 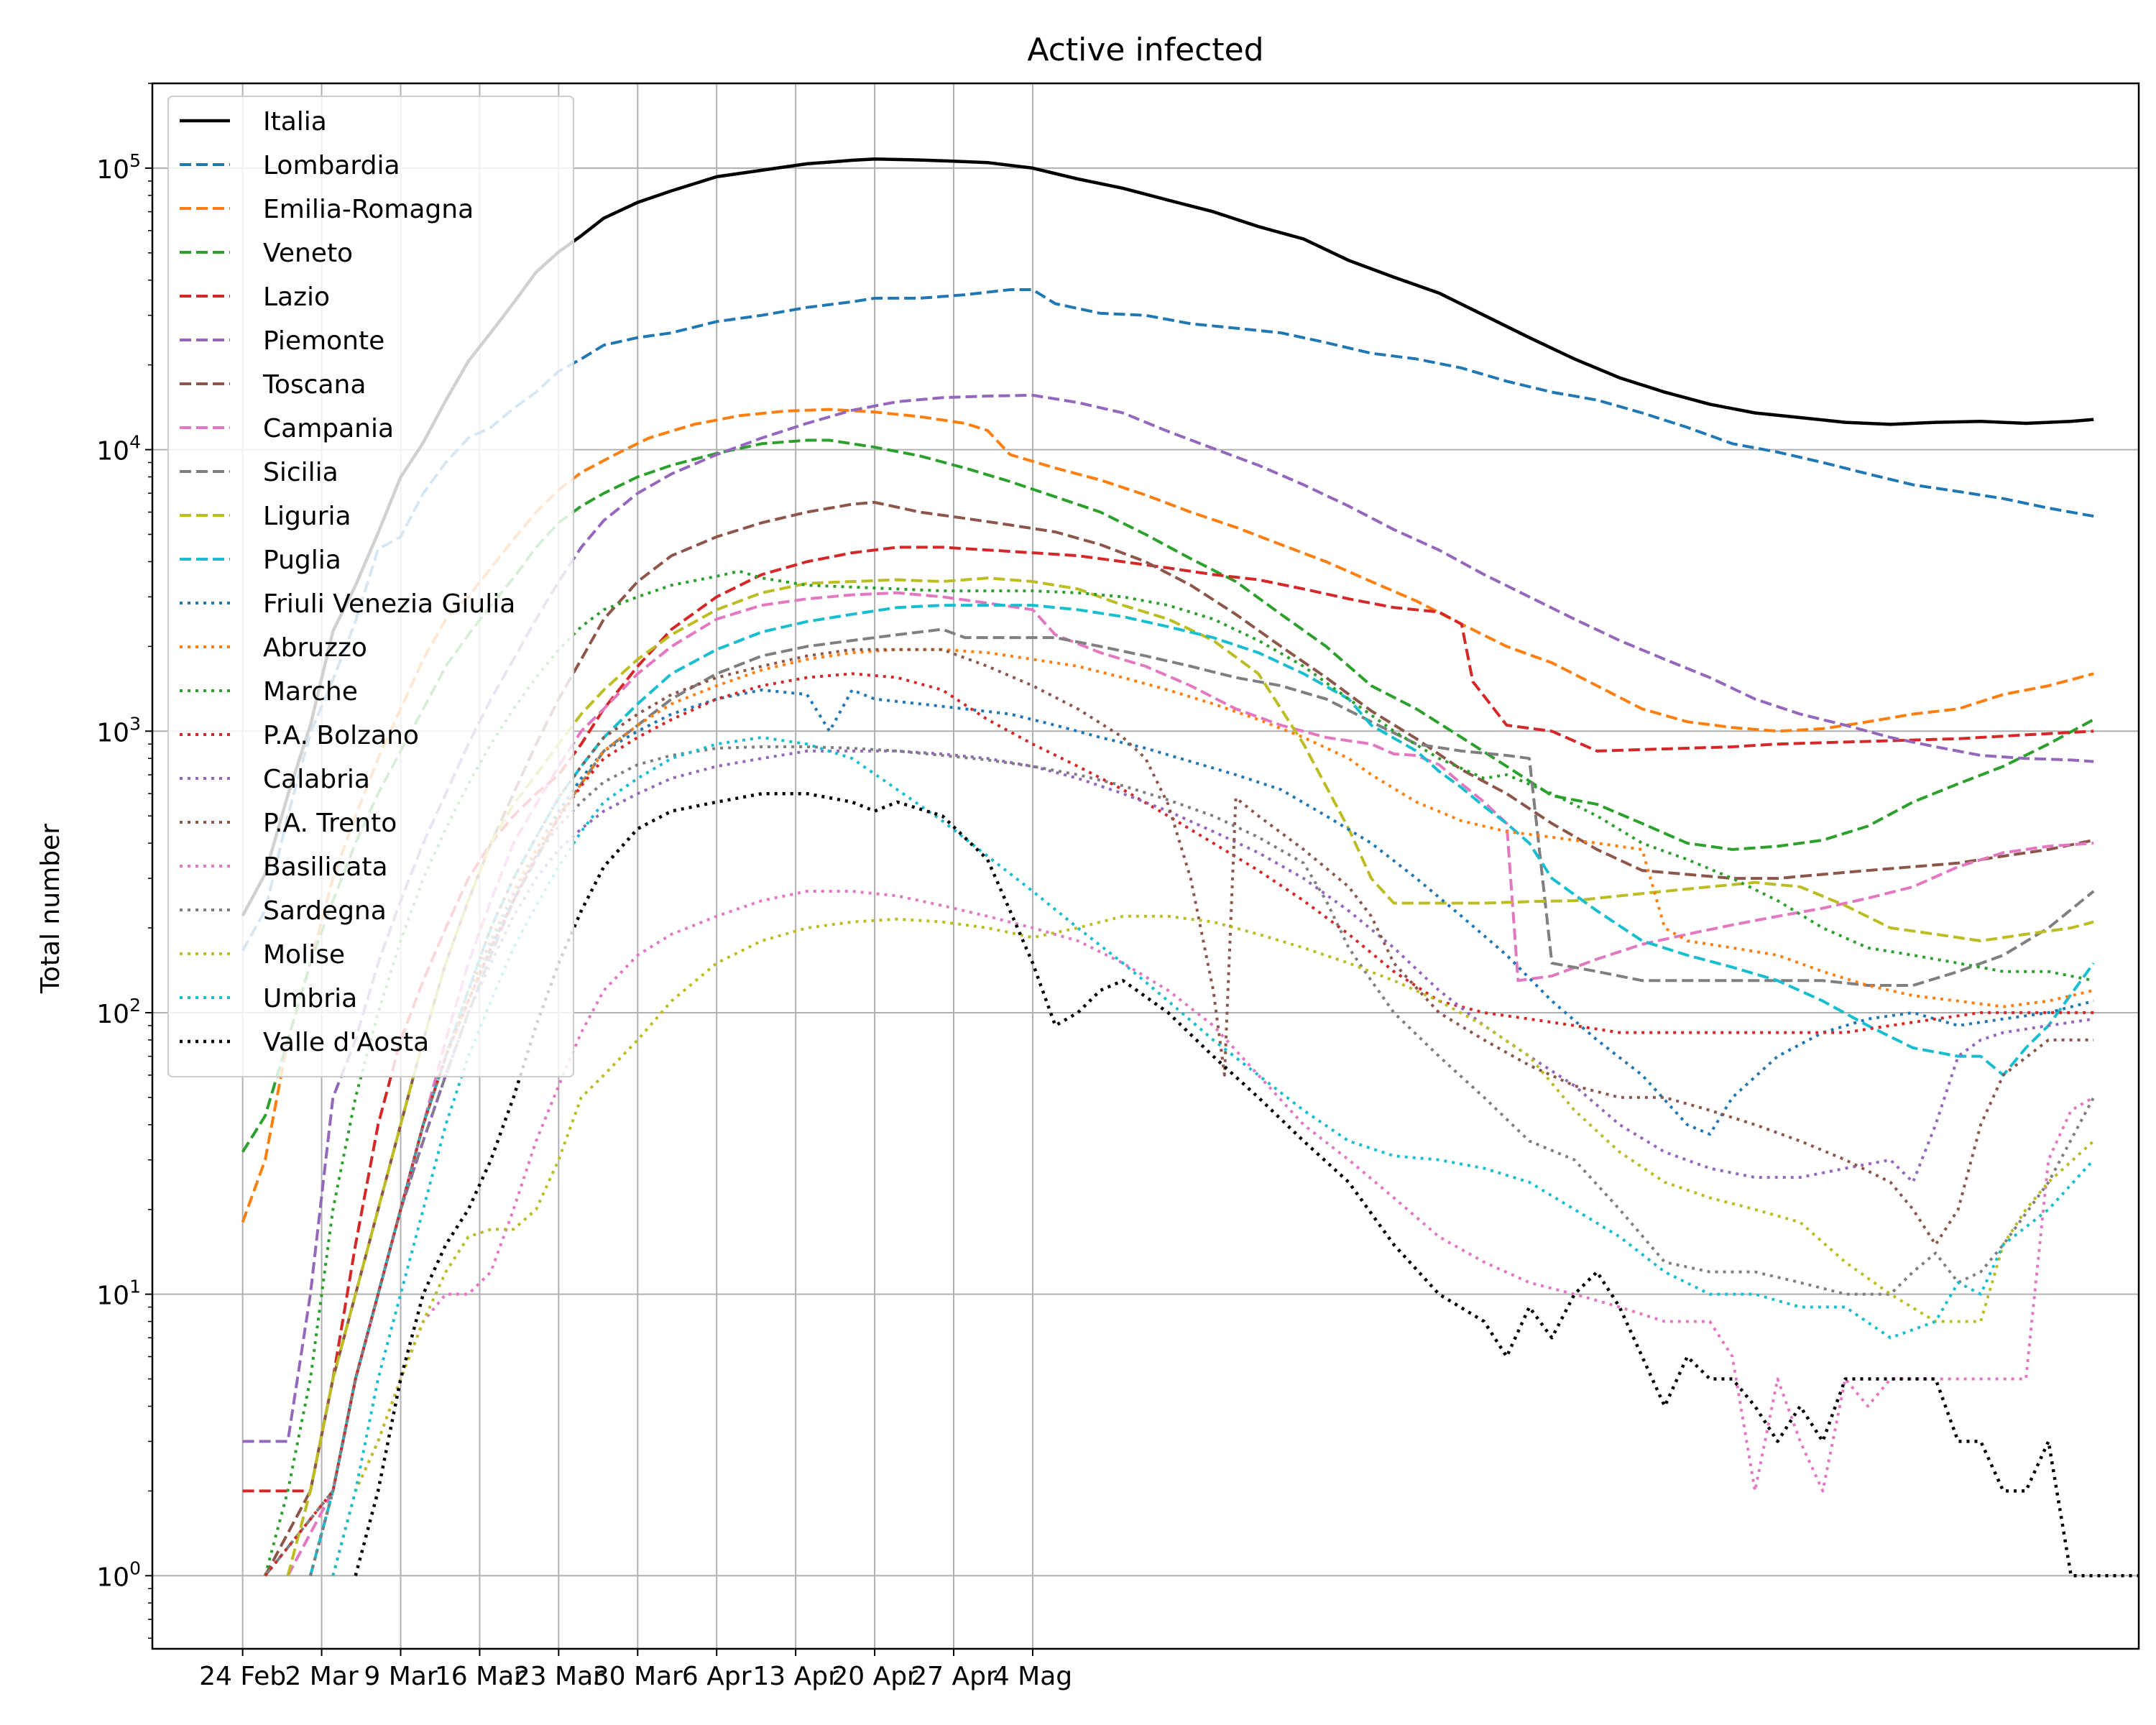 I want to click on legend-label: Lombardia, so click(x=331, y=165).